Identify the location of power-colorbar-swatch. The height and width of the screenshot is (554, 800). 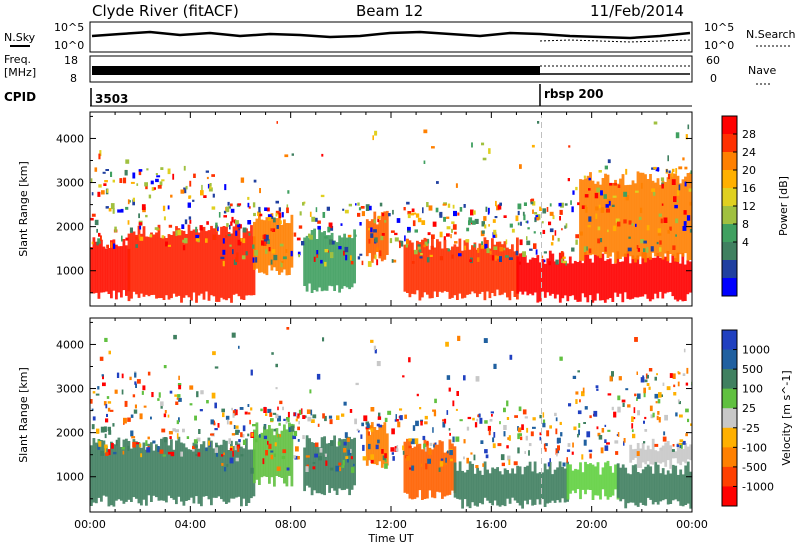
(729, 179).